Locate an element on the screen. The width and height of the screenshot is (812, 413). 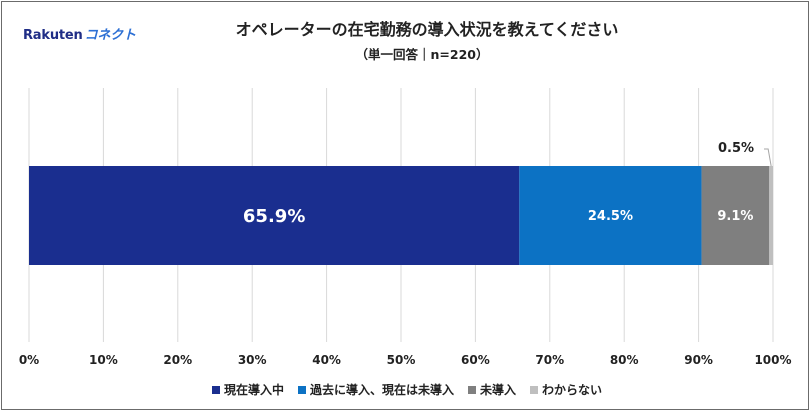
data-label: 9.1% is located at coordinates (735, 216).